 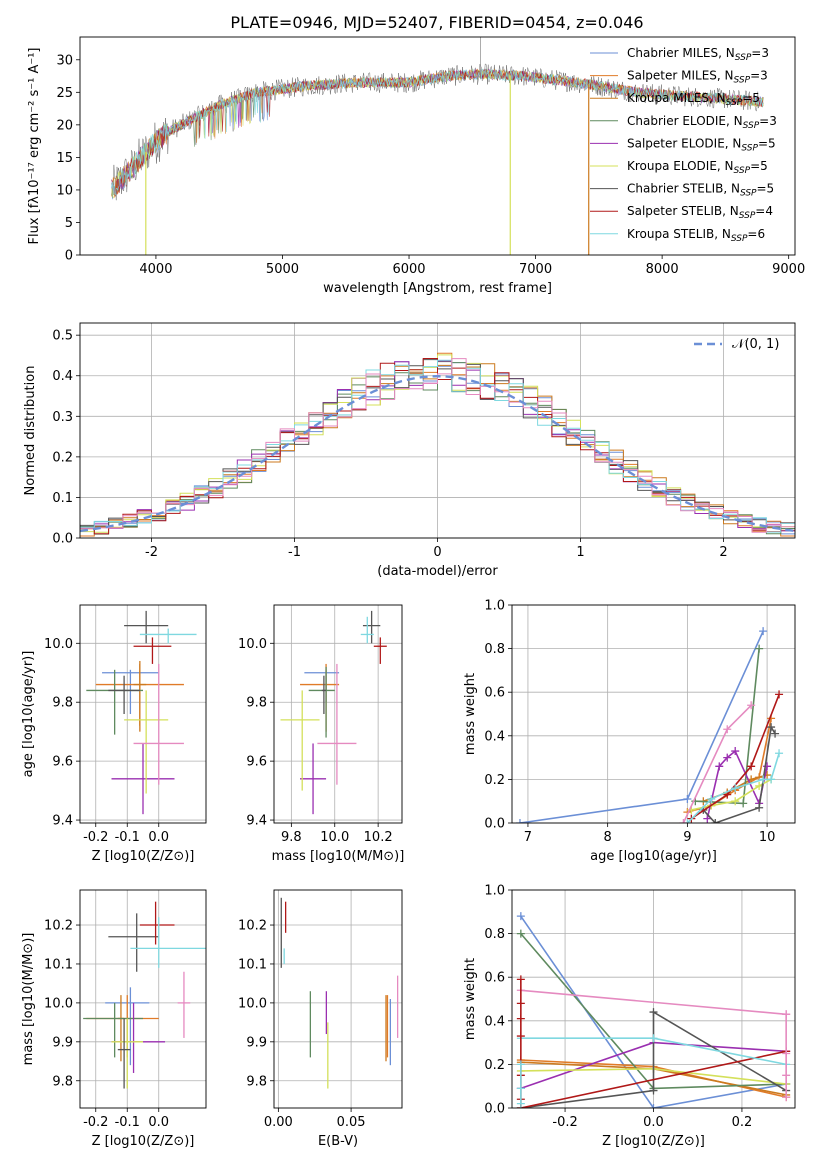 What do you see at coordinates (64, 60) in the screenshot?
I see `y-tick-label: 30` at bounding box center [64, 60].